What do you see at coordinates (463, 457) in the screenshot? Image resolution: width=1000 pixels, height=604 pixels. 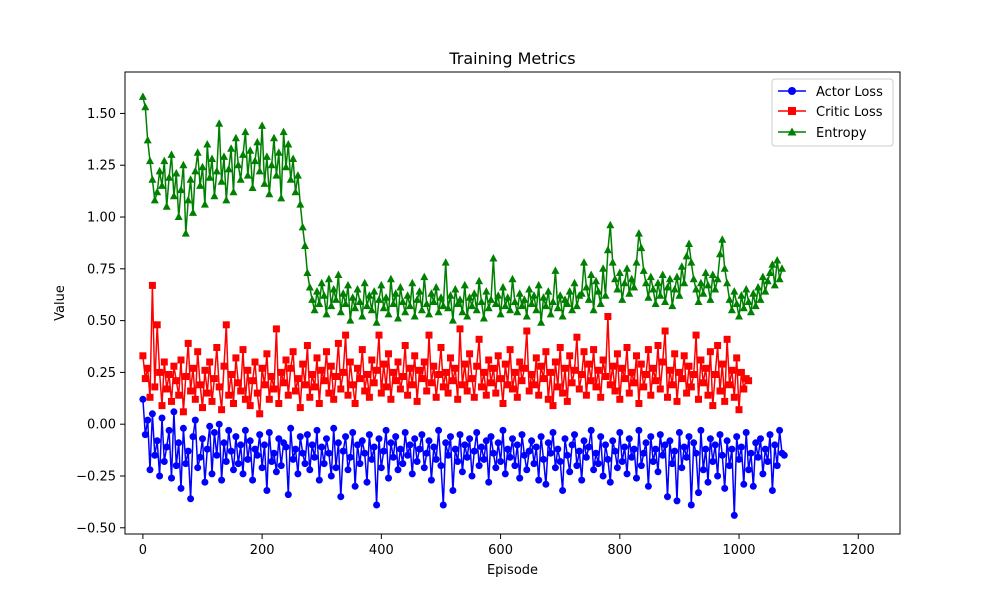 I see `series-actor-loss` at bounding box center [463, 457].